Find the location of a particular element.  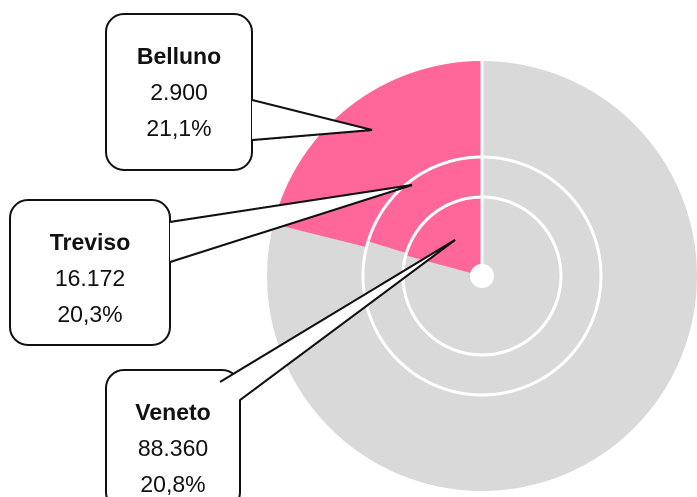

callout-share: 20,3% is located at coordinates (89, 314).